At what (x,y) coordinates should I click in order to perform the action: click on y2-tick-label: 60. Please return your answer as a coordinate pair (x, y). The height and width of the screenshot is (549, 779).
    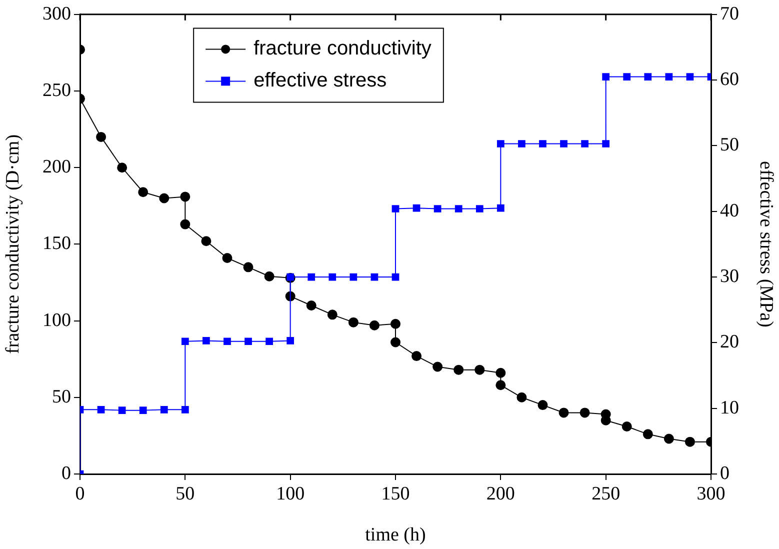
    Looking at the image, I should click on (729, 79).